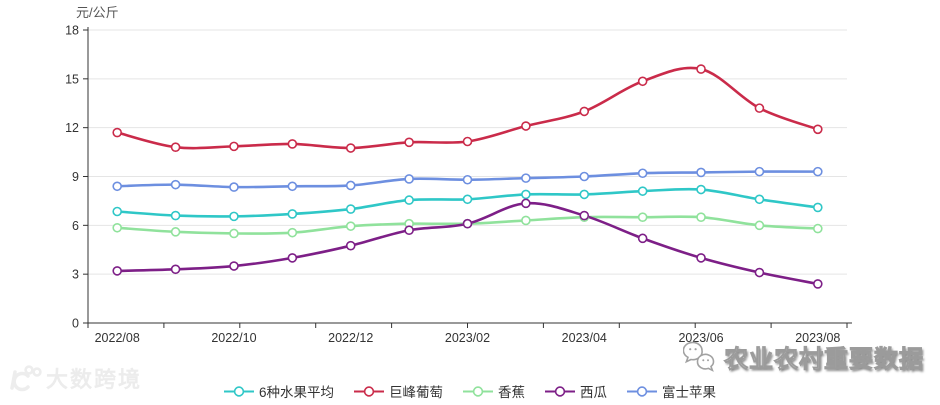  I want to click on x-axis-label: 2022/12, so click(350, 338).